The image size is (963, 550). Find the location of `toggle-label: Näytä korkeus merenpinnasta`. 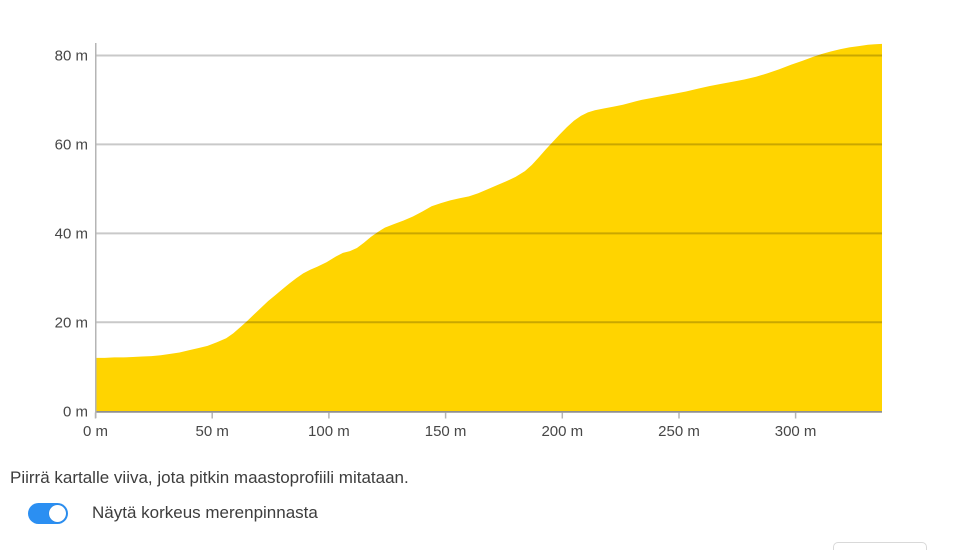

toggle-label: Näytä korkeus merenpinnasta is located at coordinates (205, 512).